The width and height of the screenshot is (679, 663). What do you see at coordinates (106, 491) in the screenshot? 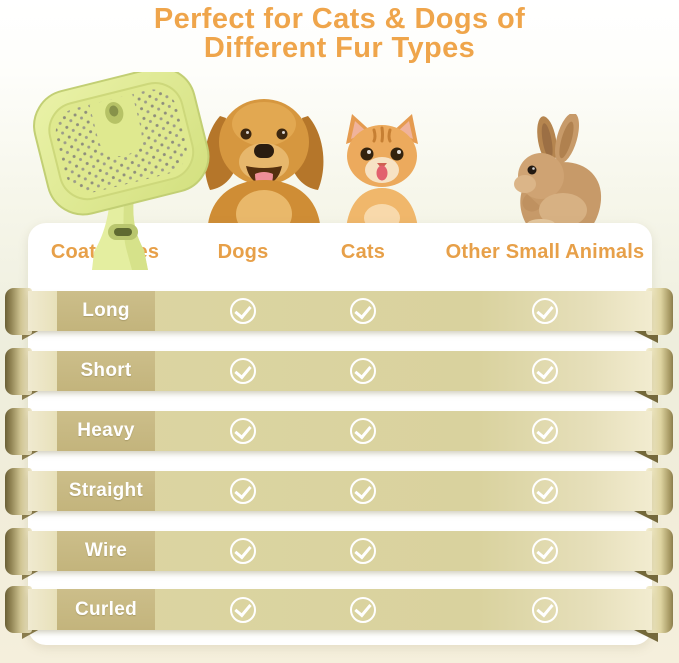
I see `coat-type-label: Straight` at bounding box center [106, 491].